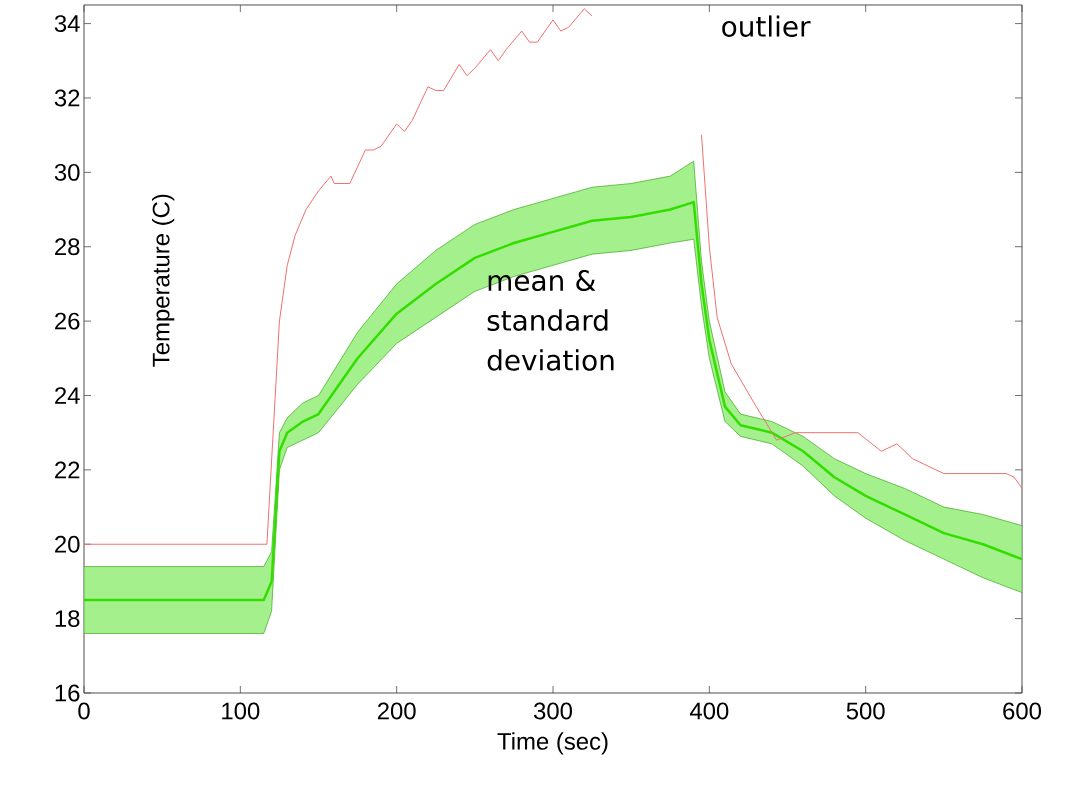  Describe the element at coordinates (396, 711) in the screenshot. I see `x-tick-label: 200` at that location.